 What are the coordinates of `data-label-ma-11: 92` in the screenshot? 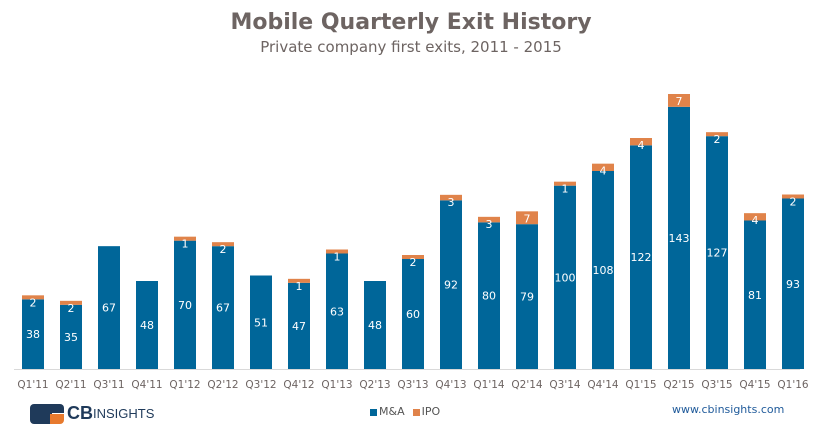 It's located at (451, 285).